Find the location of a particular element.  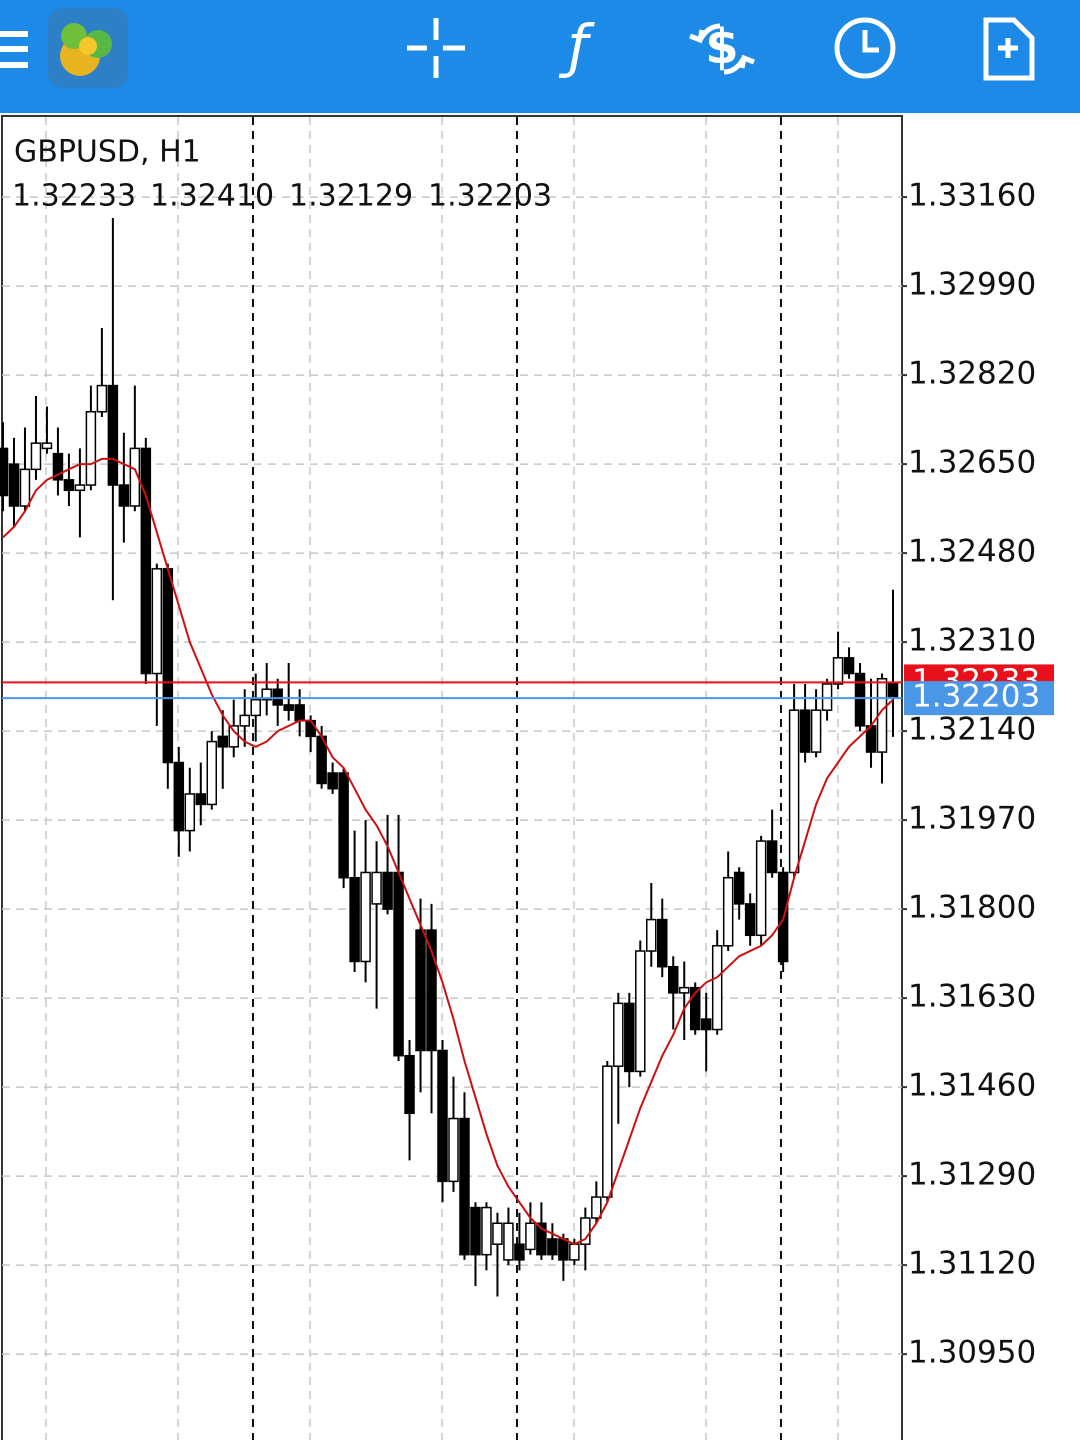

app-logo is located at coordinates (88, 48).